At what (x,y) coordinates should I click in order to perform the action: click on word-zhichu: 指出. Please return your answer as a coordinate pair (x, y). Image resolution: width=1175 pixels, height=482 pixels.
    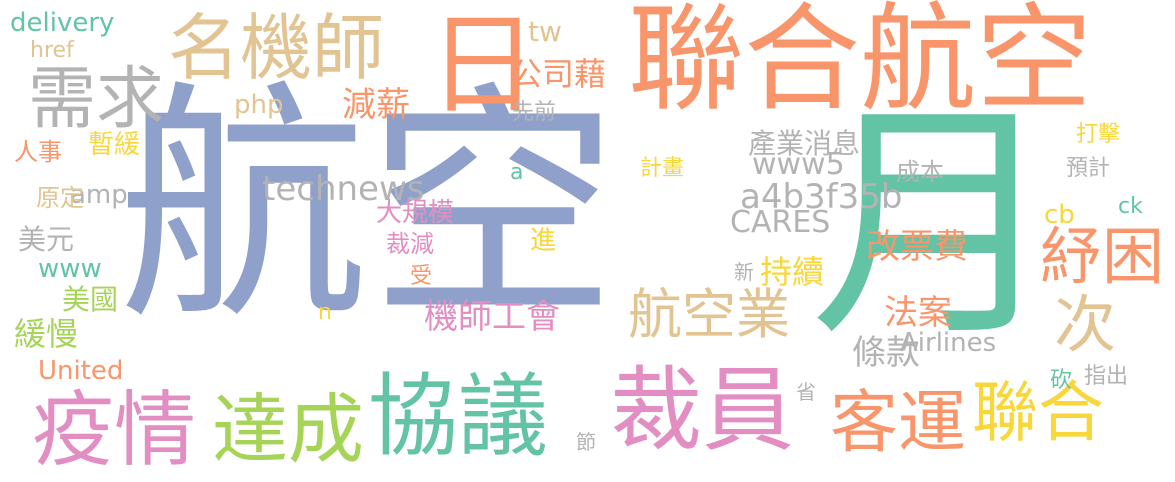
    Looking at the image, I should click on (1106, 376).